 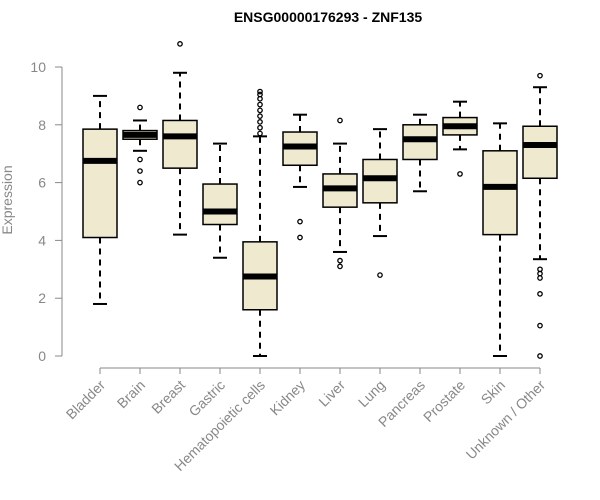 What do you see at coordinates (7, 199) in the screenshot?
I see `y-axis-label: Expression` at bounding box center [7, 199].